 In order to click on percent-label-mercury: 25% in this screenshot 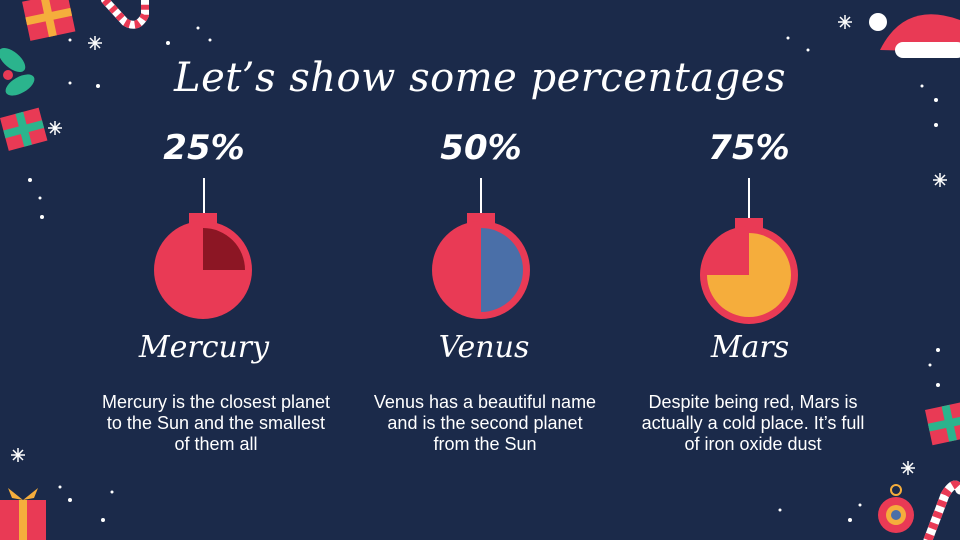, I will do `click(204, 148)`.